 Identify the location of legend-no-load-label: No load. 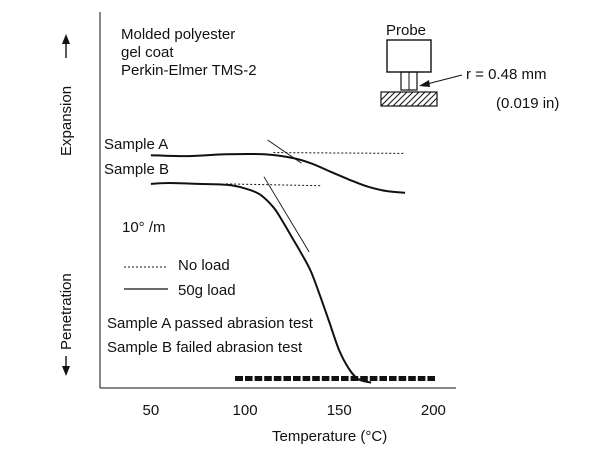
(204, 265).